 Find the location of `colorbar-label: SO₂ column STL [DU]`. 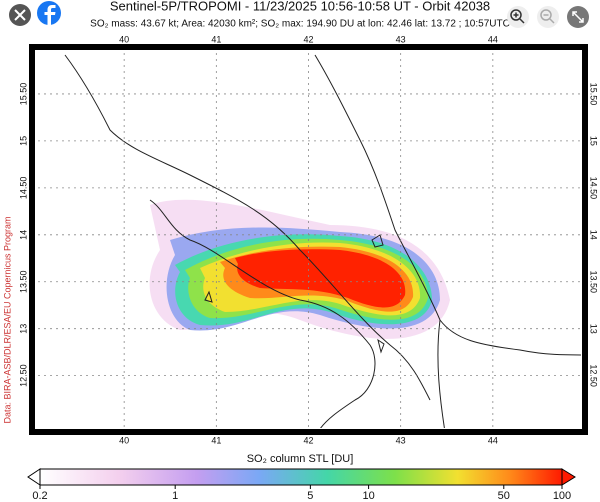

colorbar-label: SO₂ column STL [DU] is located at coordinates (300, 459).